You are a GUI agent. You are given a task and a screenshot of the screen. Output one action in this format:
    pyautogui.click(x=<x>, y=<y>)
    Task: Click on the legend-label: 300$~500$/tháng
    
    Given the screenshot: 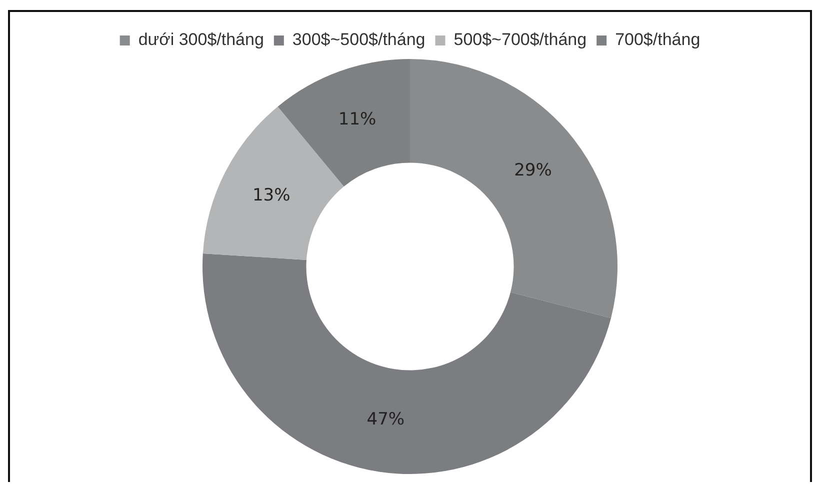 What is the action you would take?
    pyautogui.click(x=359, y=40)
    